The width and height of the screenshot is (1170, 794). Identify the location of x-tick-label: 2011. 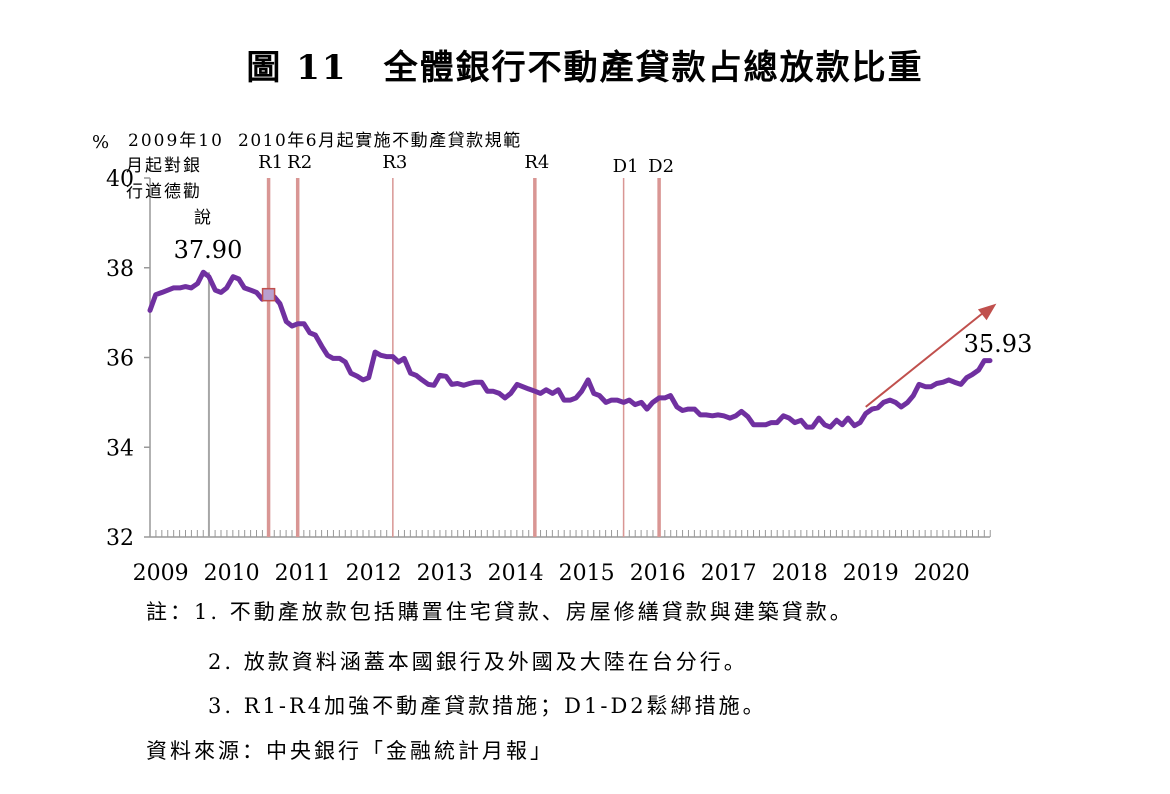
(303, 573).